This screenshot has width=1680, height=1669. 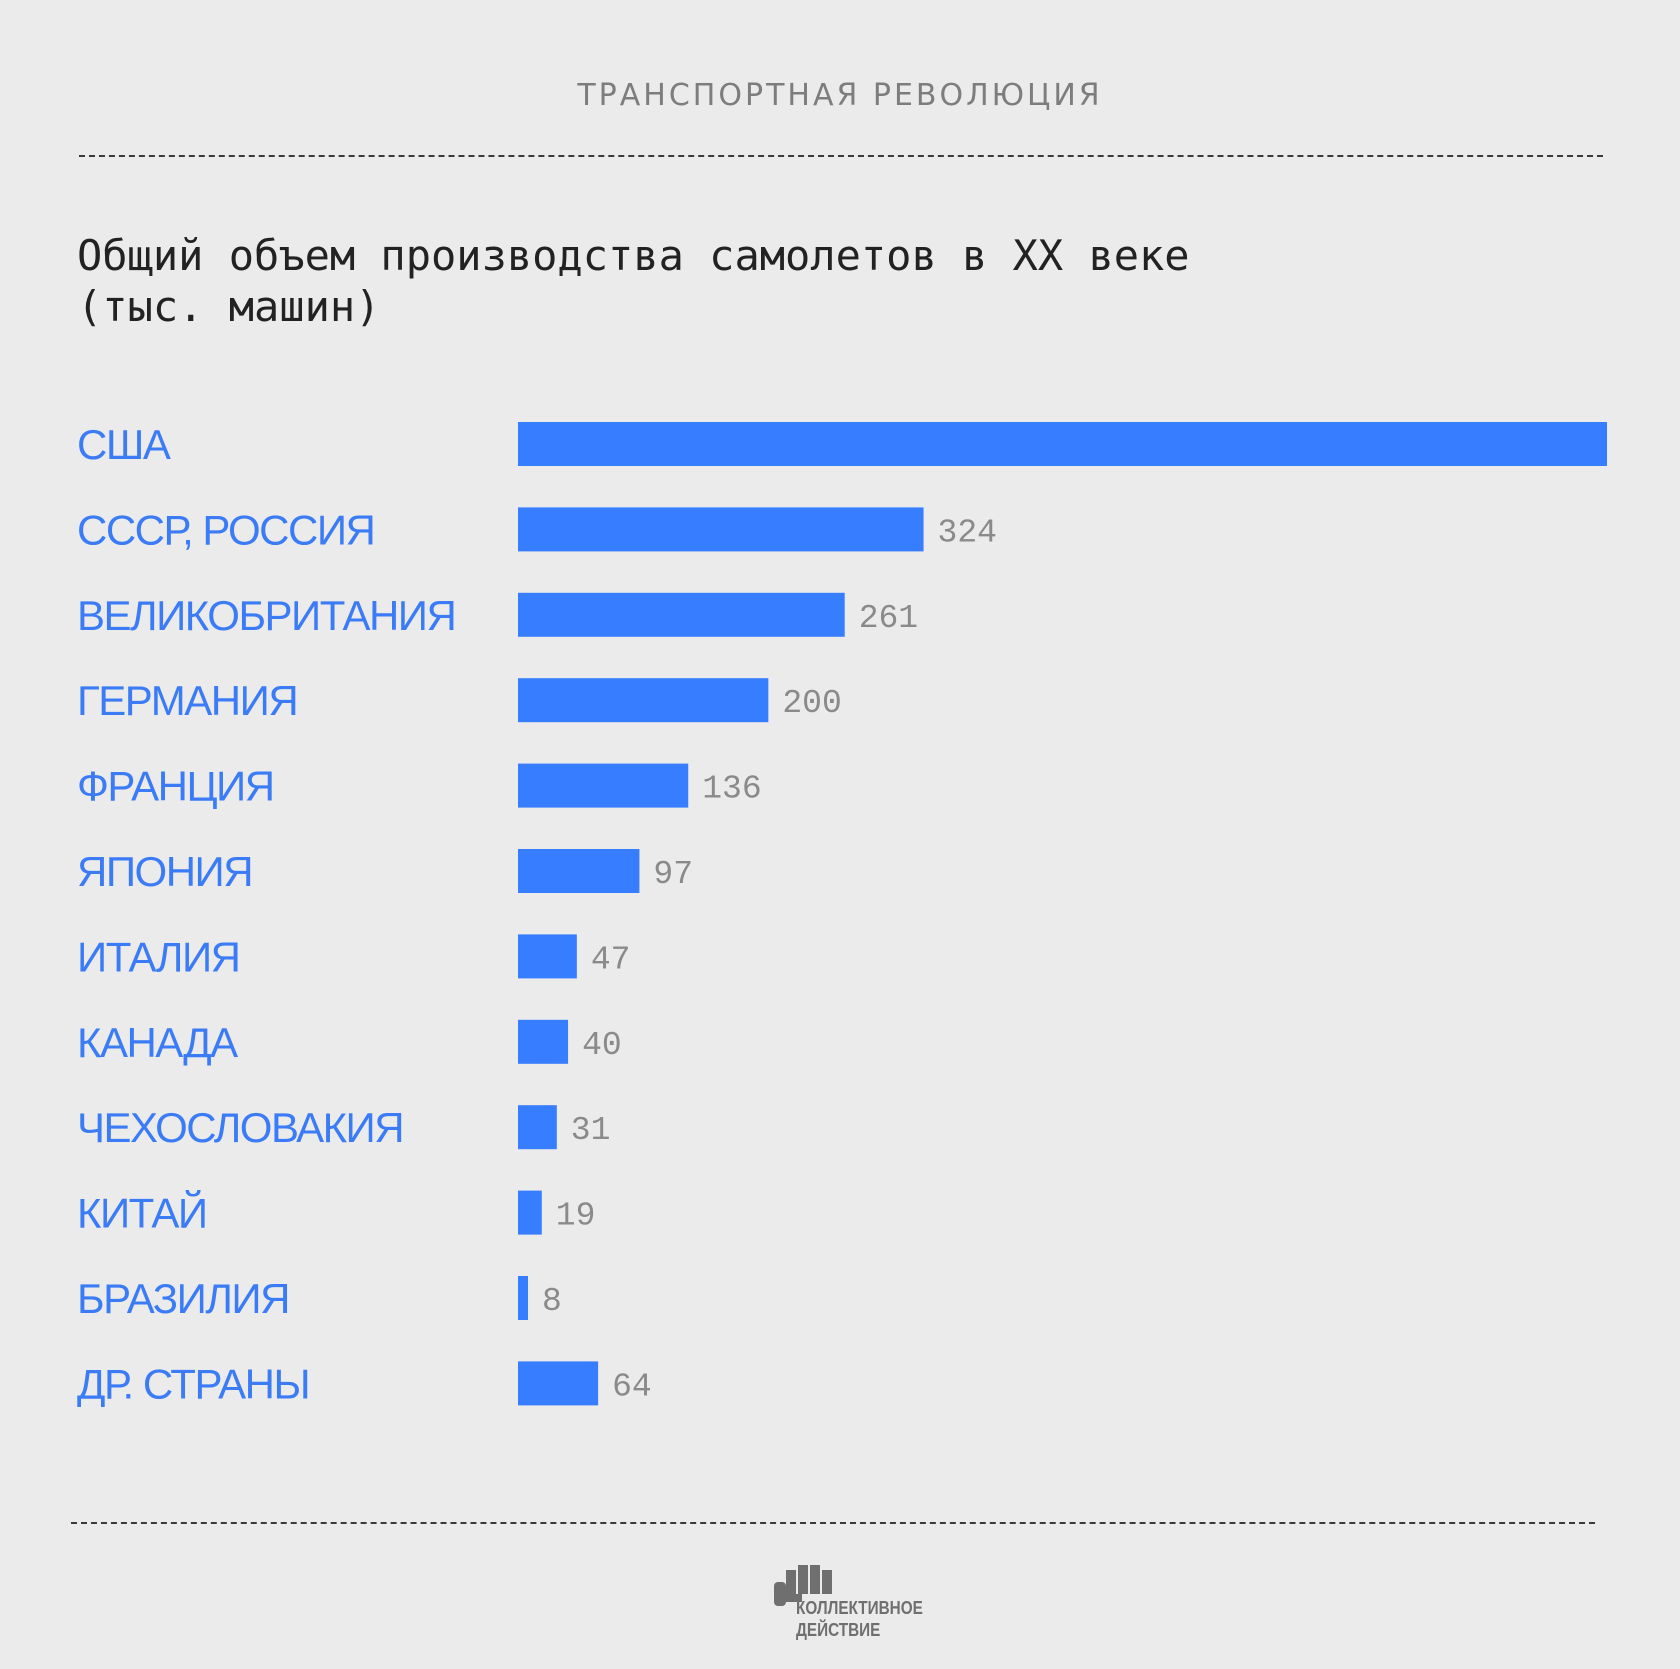 What do you see at coordinates (187, 700) in the screenshot?
I see `category-label: ГЕРМАНИЯ` at bounding box center [187, 700].